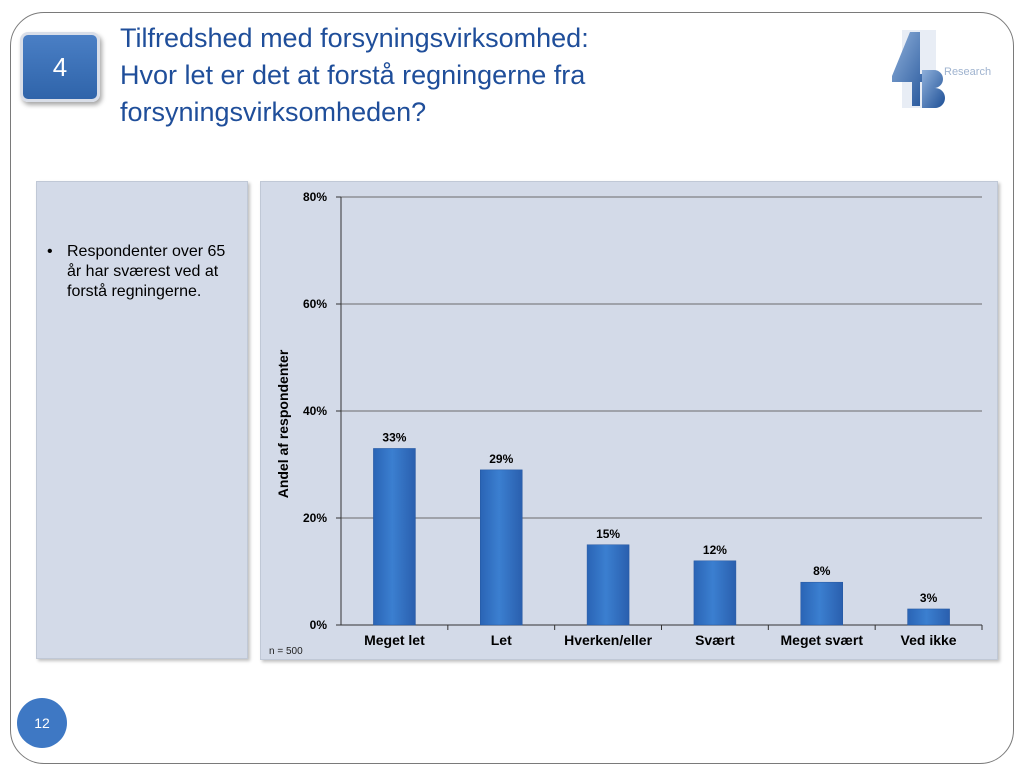 The height and width of the screenshot is (768, 1024). I want to click on page-number: 12, so click(42, 723).